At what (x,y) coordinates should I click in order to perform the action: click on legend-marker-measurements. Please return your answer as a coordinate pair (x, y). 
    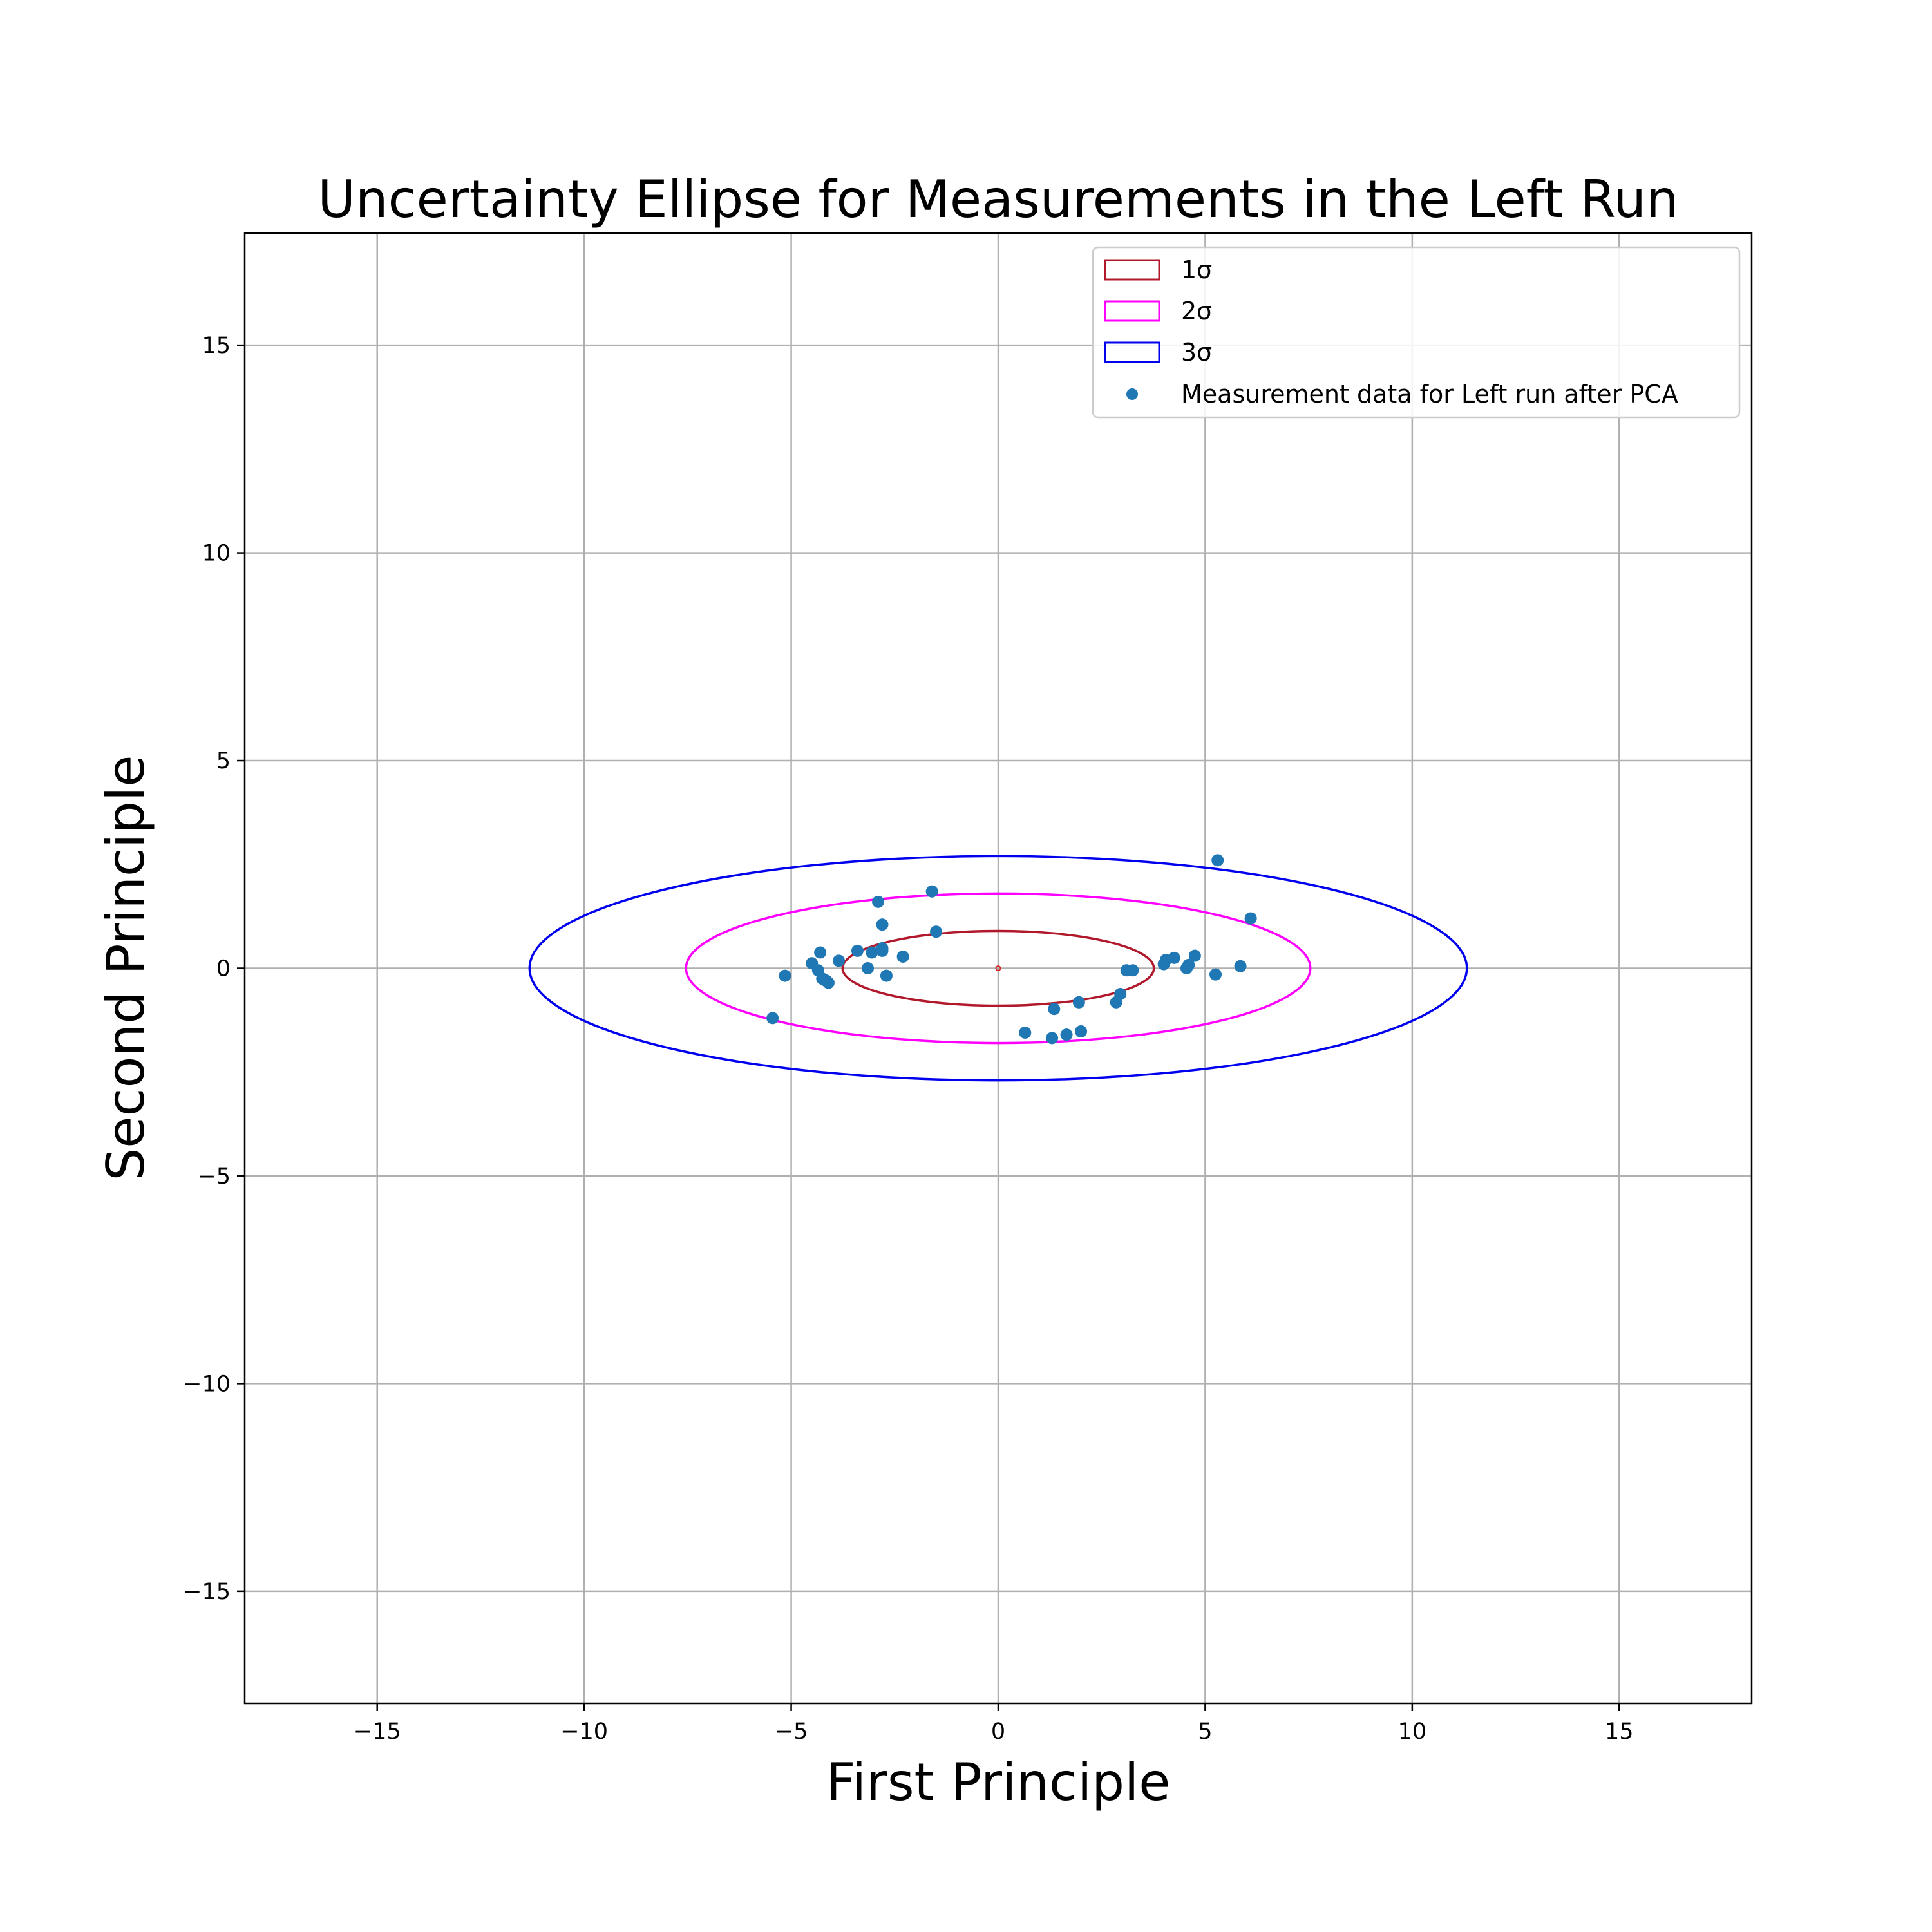
    Looking at the image, I should click on (1132, 394).